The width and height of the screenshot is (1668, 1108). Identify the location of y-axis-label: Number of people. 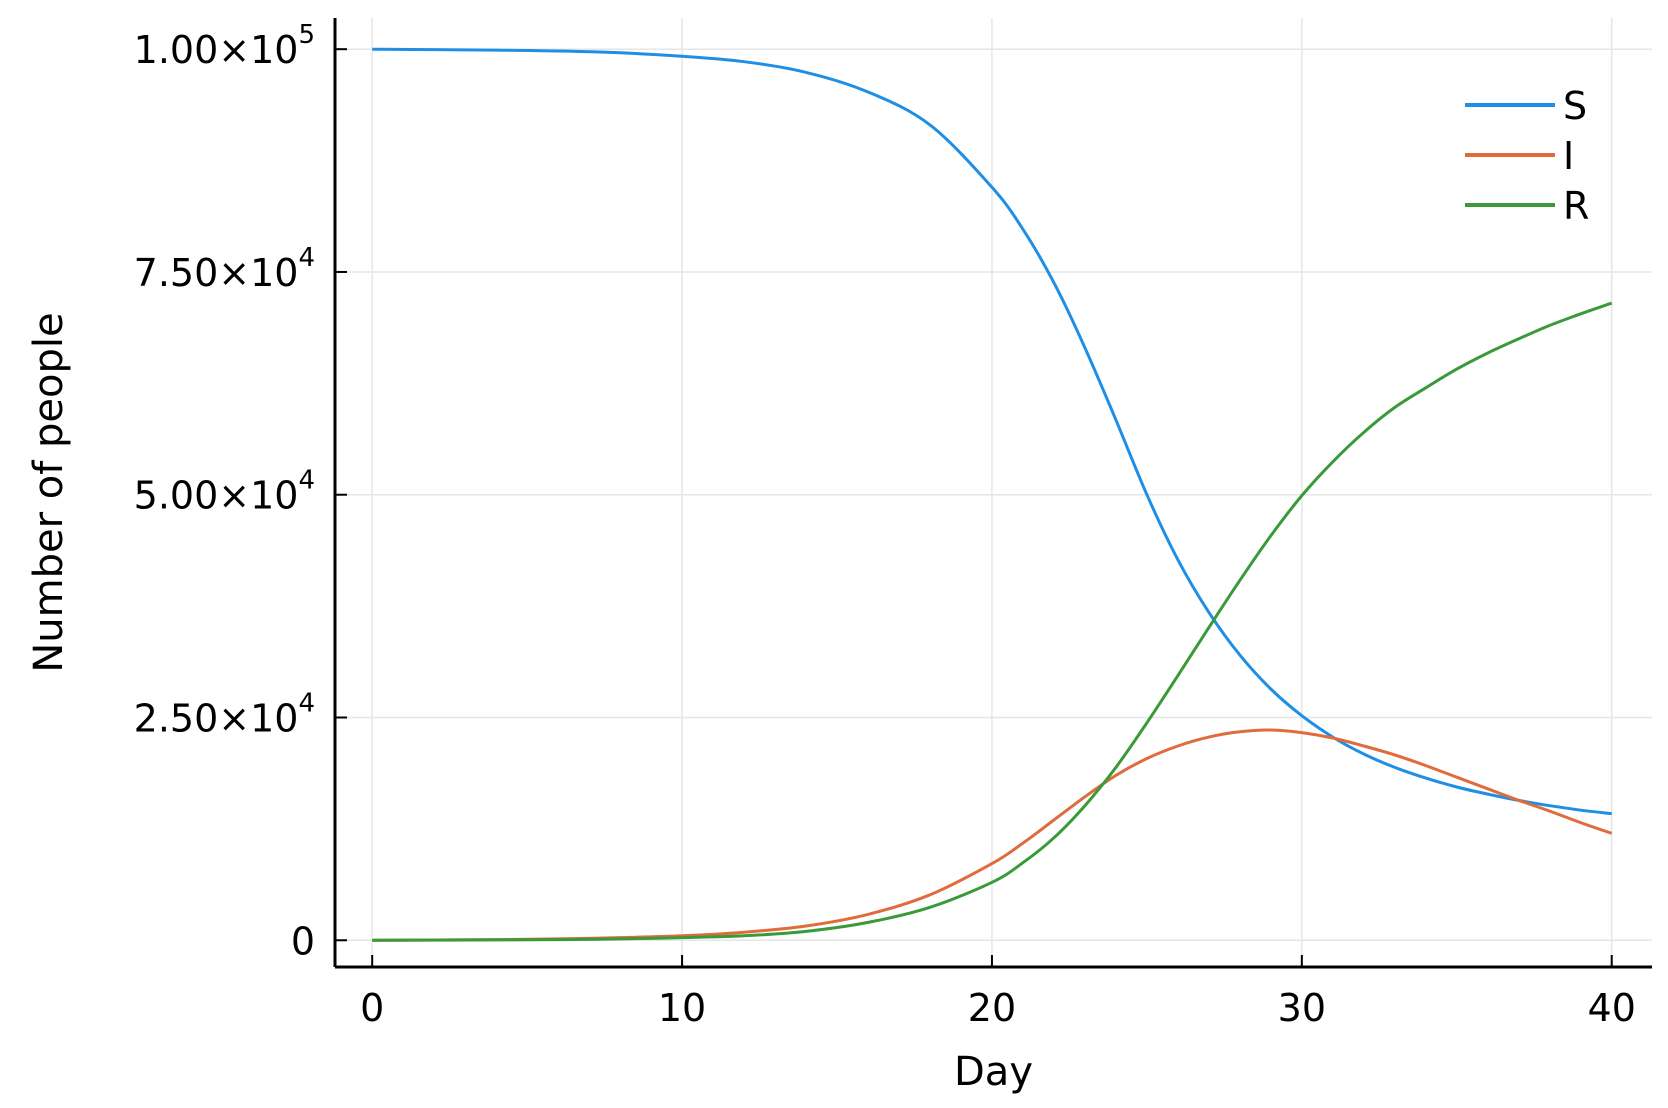
(49, 492).